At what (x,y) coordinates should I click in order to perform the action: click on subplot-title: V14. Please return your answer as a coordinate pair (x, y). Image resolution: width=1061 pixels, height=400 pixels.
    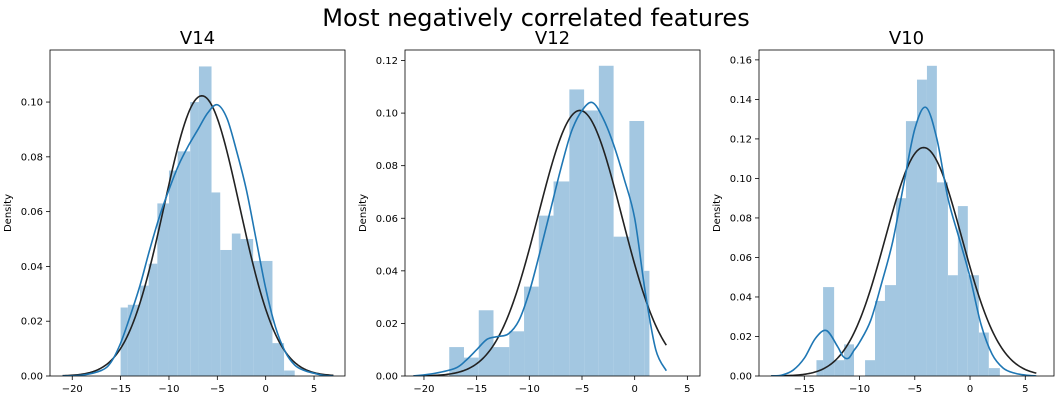
    Looking at the image, I should click on (197, 38).